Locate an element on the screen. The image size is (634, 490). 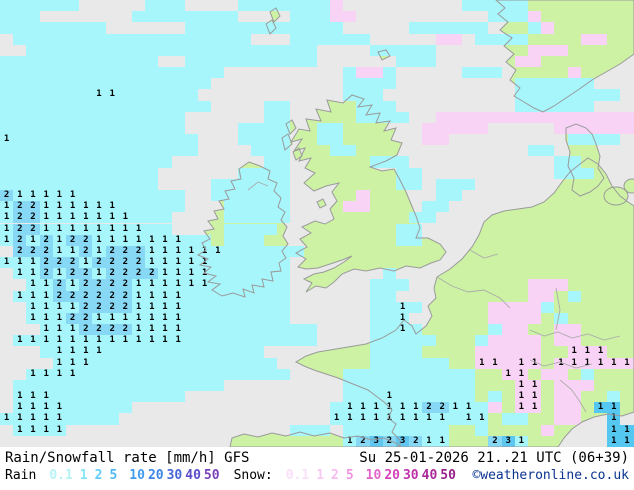
precip-cell: 3 is located at coordinates (508, 441).